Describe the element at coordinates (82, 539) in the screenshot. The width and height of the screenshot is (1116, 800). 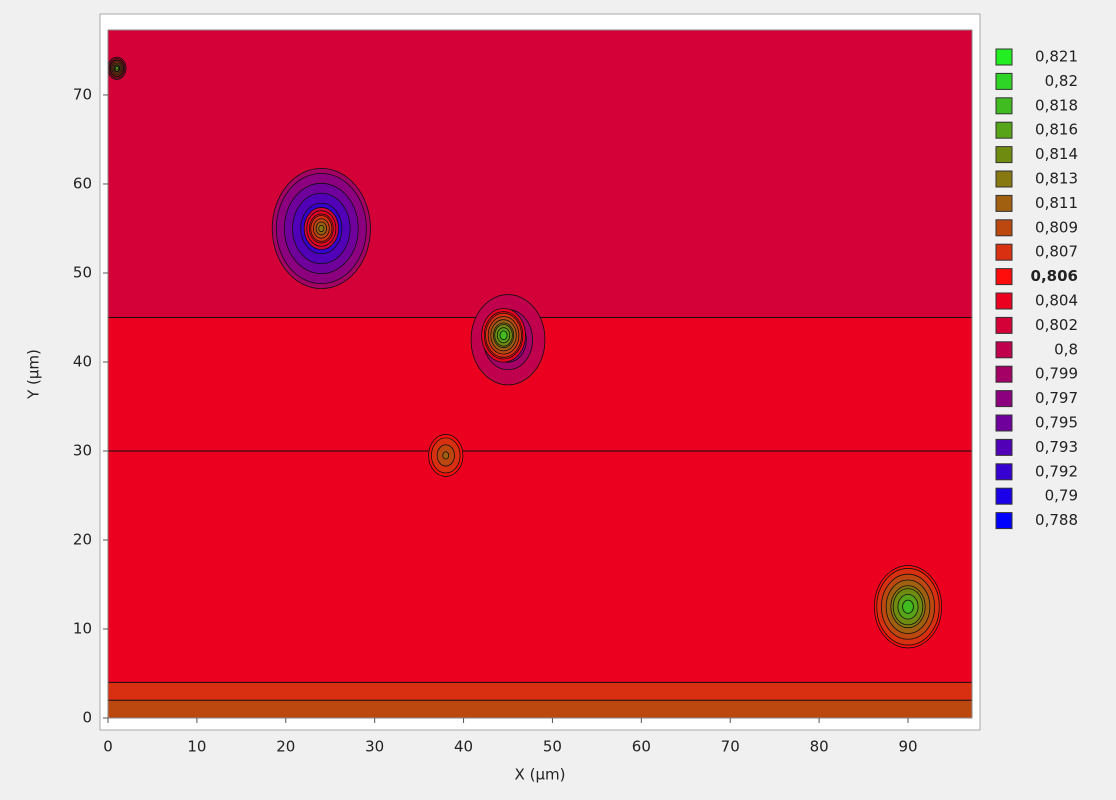
I see `y-tick-label: 20` at that location.